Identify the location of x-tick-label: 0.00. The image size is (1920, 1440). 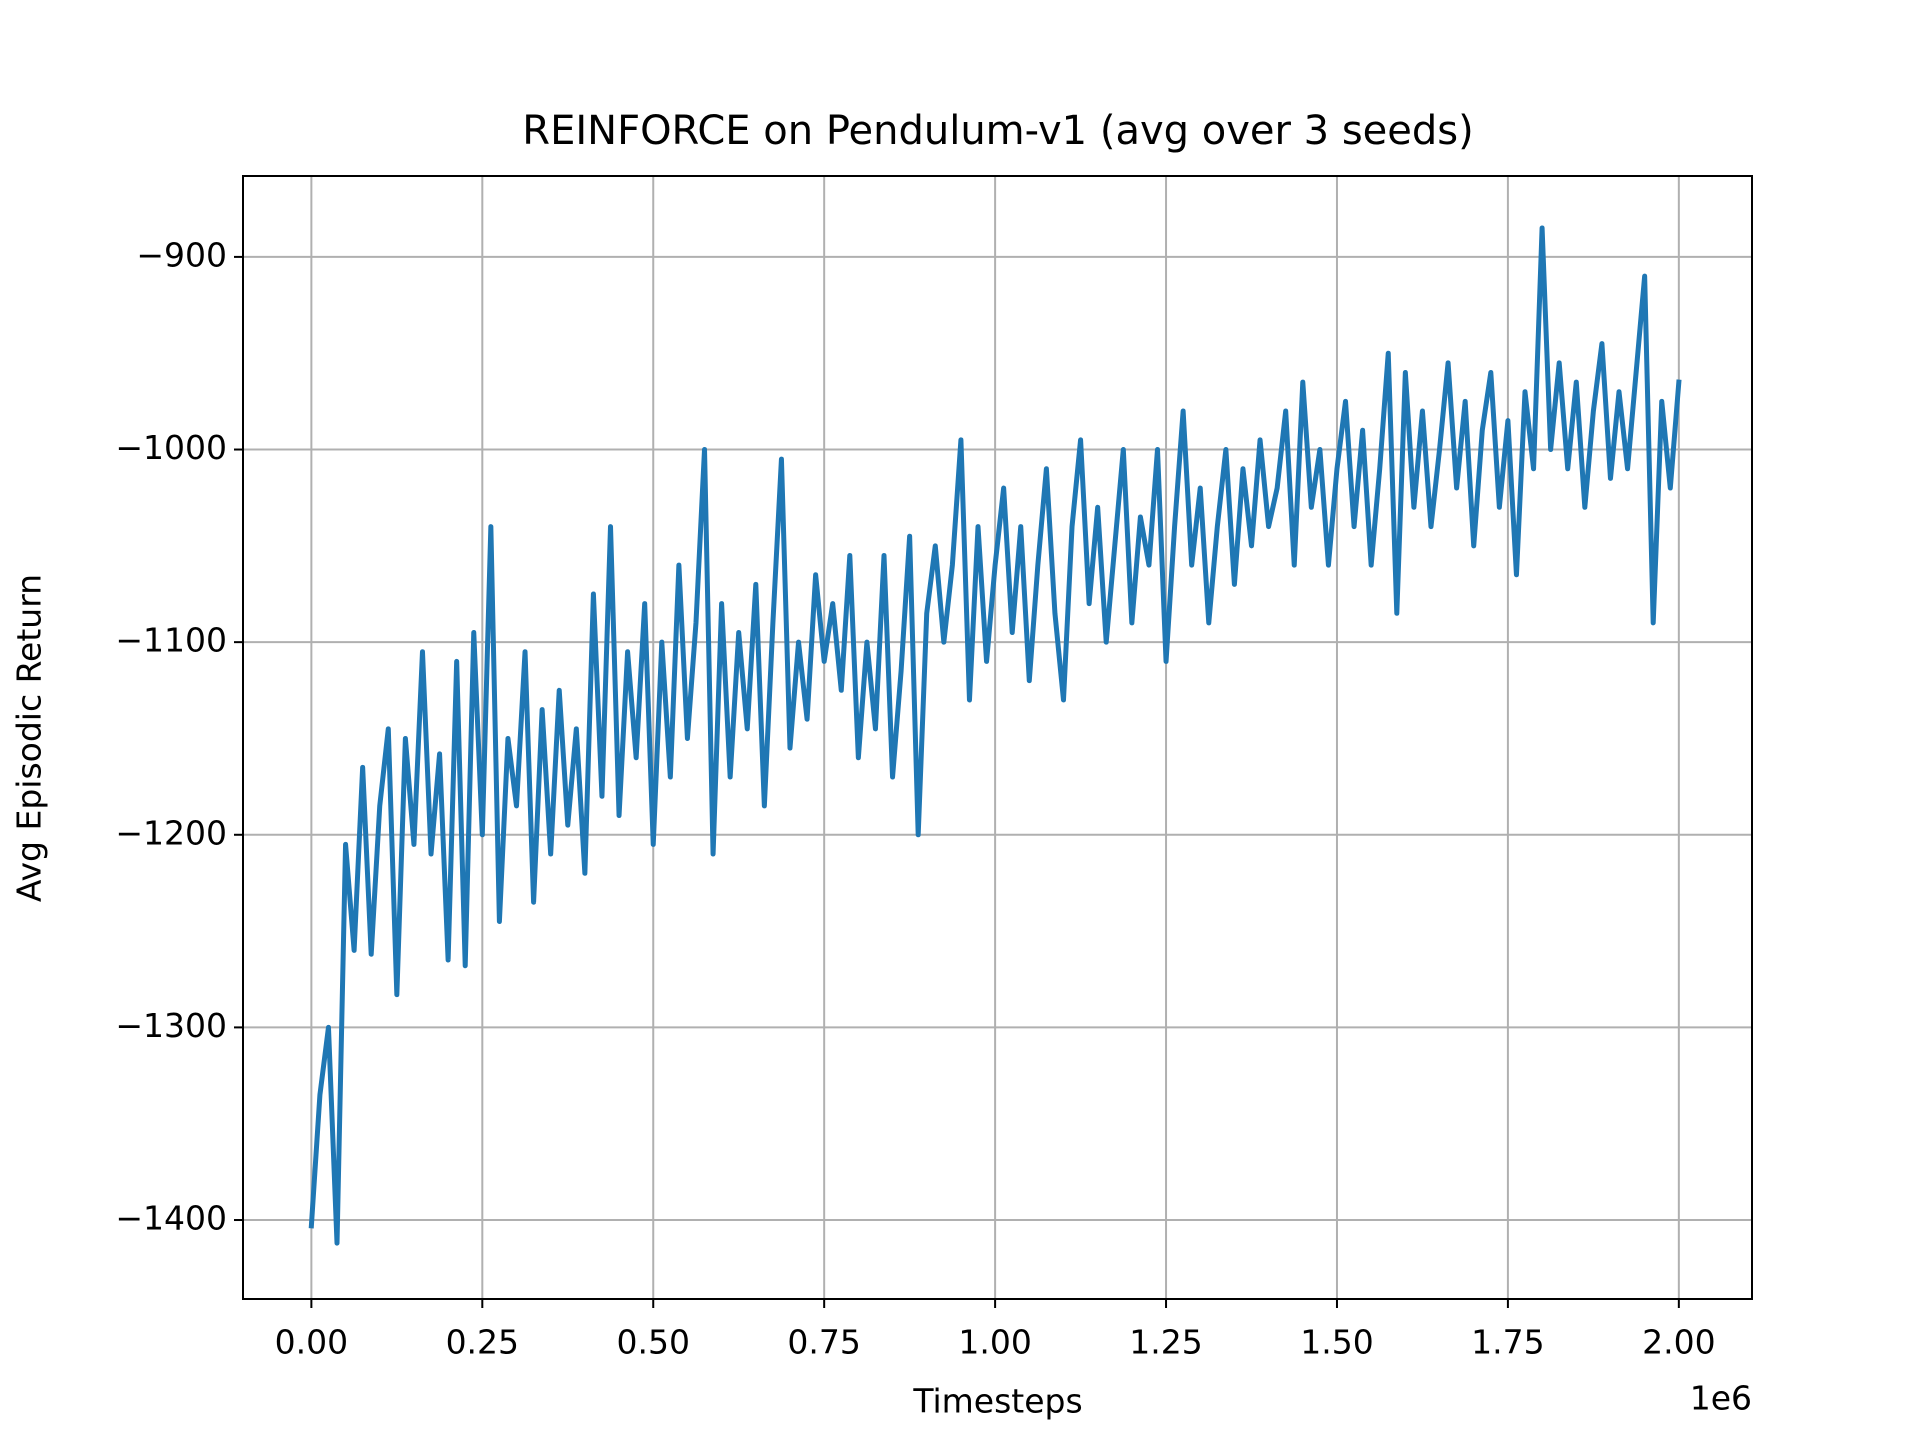
(311, 1342).